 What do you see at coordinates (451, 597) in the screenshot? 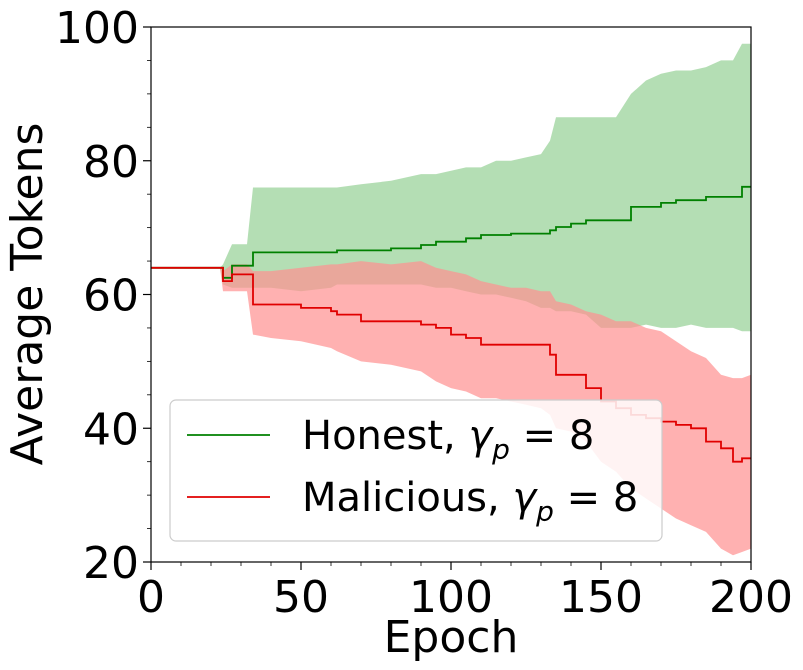
I see `x-tick-label: 100` at bounding box center [451, 597].